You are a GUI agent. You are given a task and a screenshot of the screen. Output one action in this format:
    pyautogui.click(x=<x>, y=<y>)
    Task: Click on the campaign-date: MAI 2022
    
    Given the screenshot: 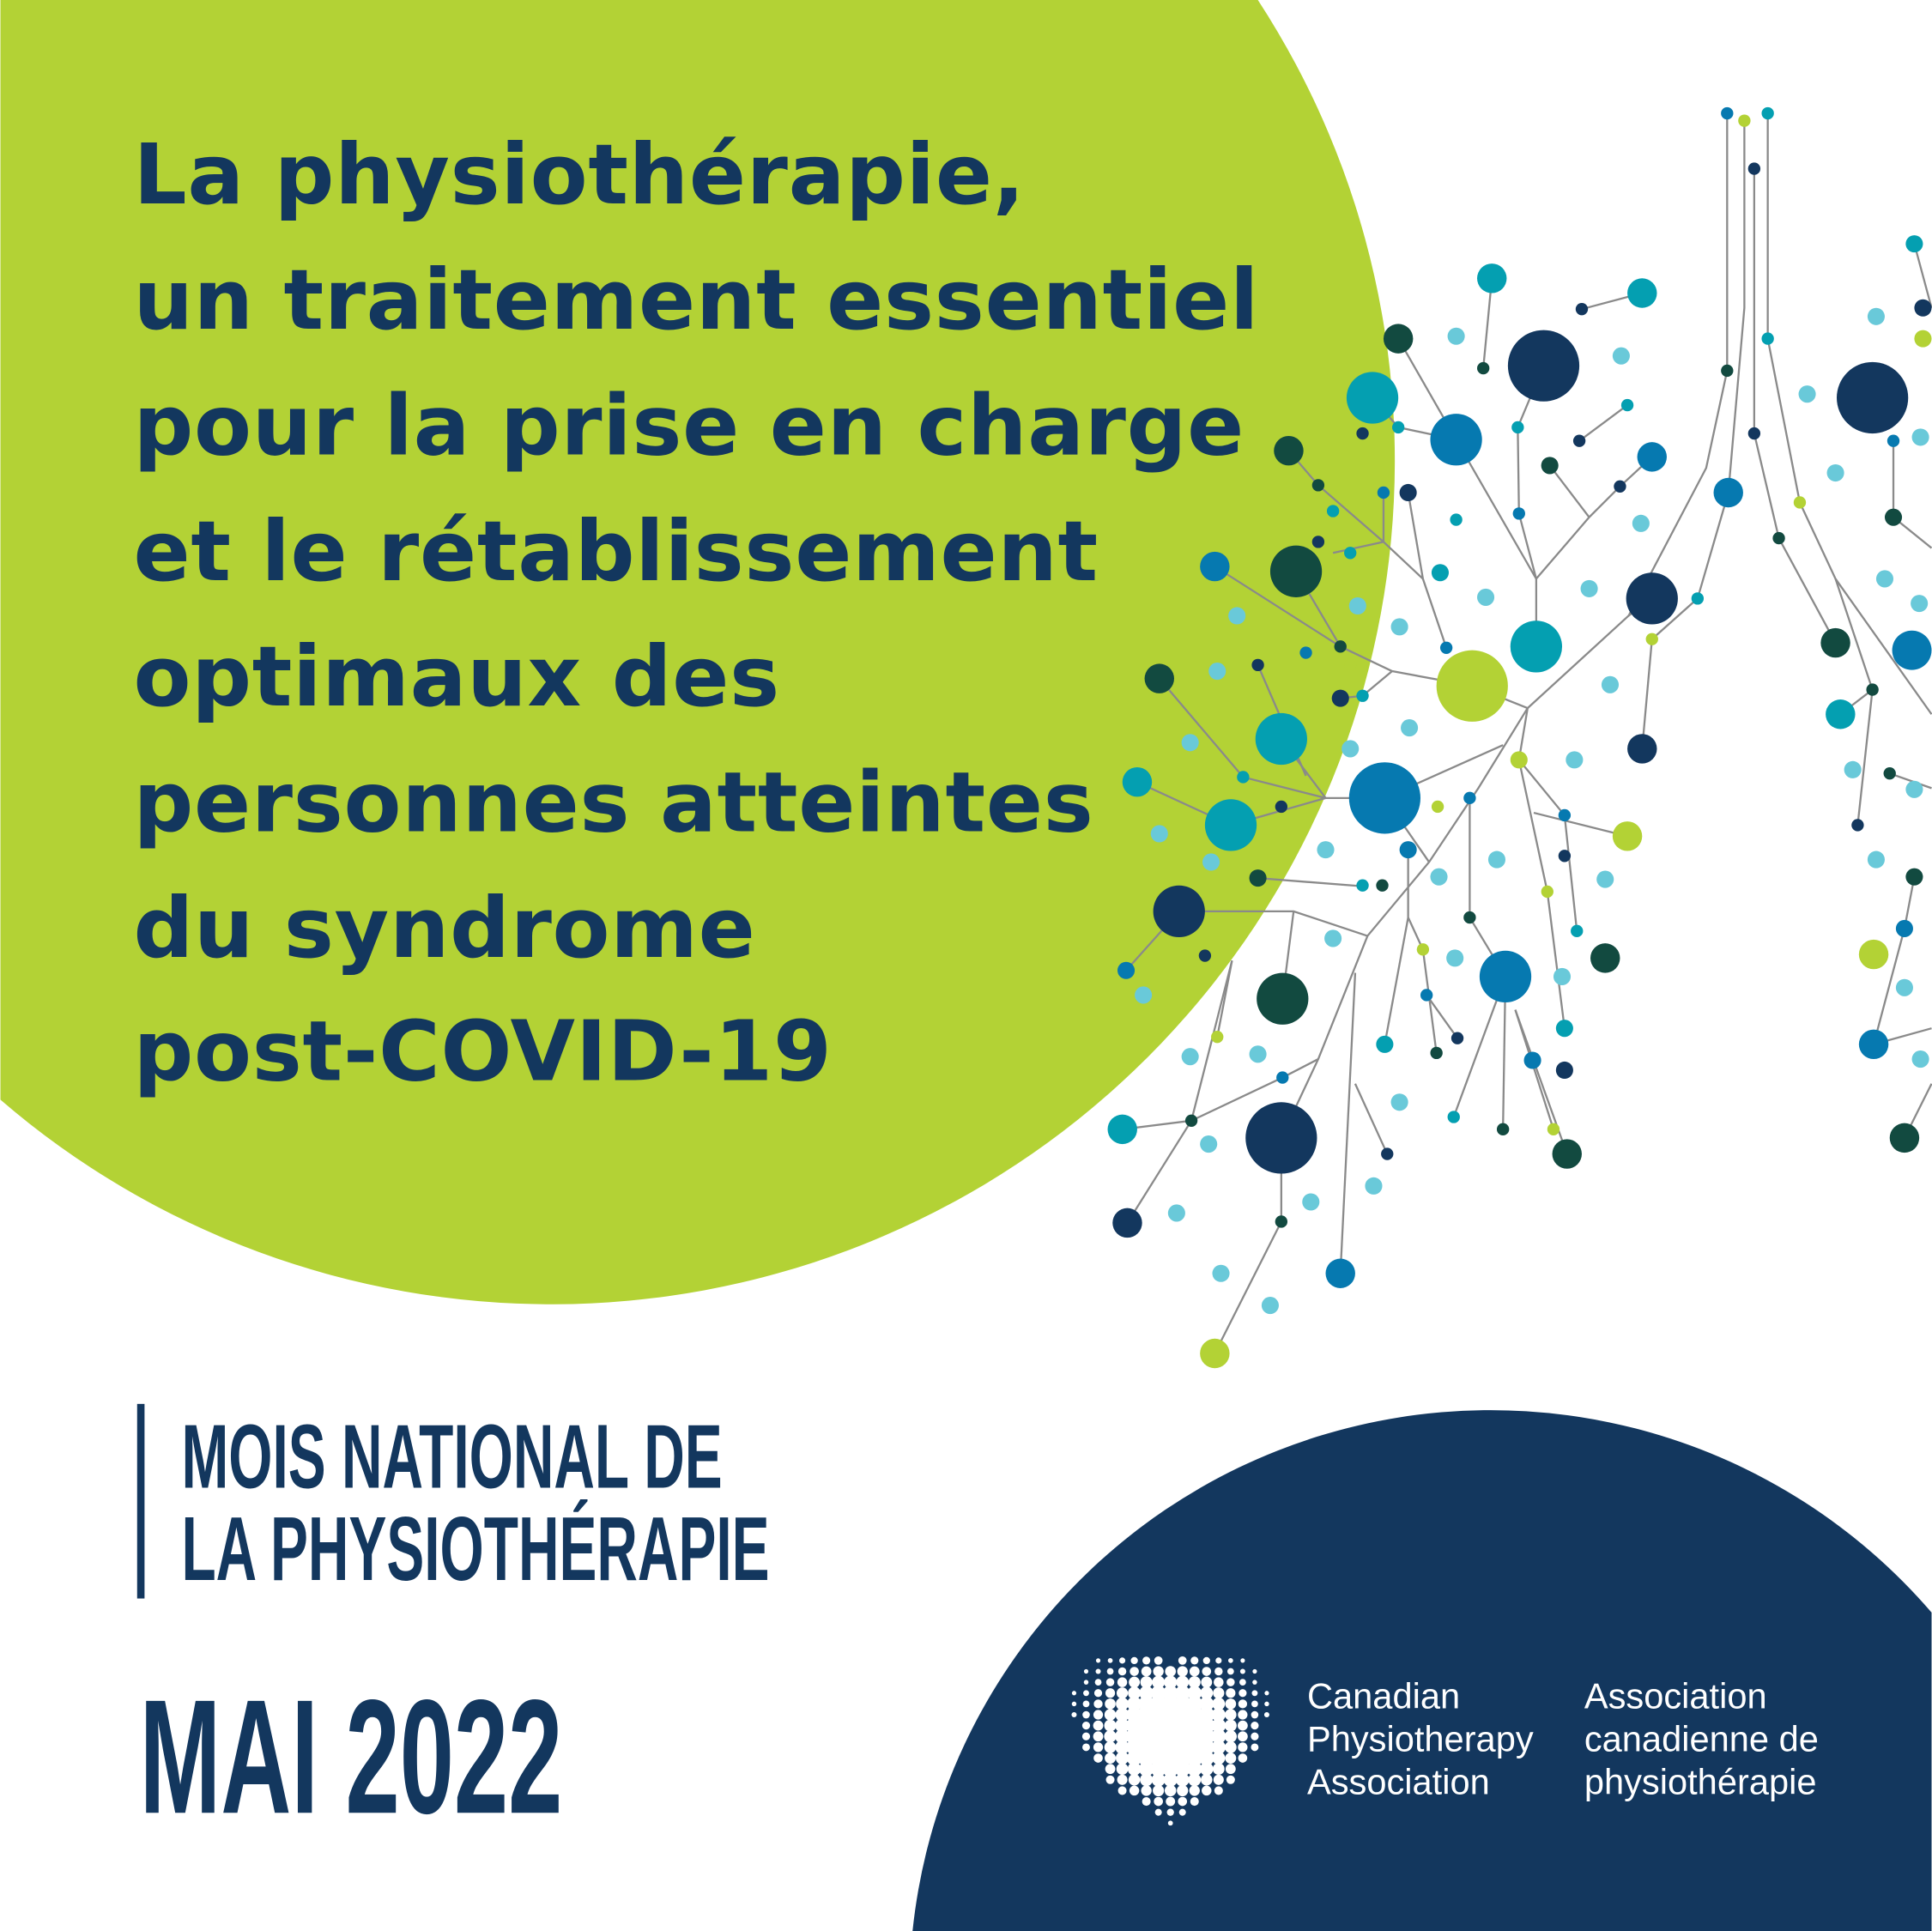 What is the action you would take?
    pyautogui.click(x=351, y=1757)
    